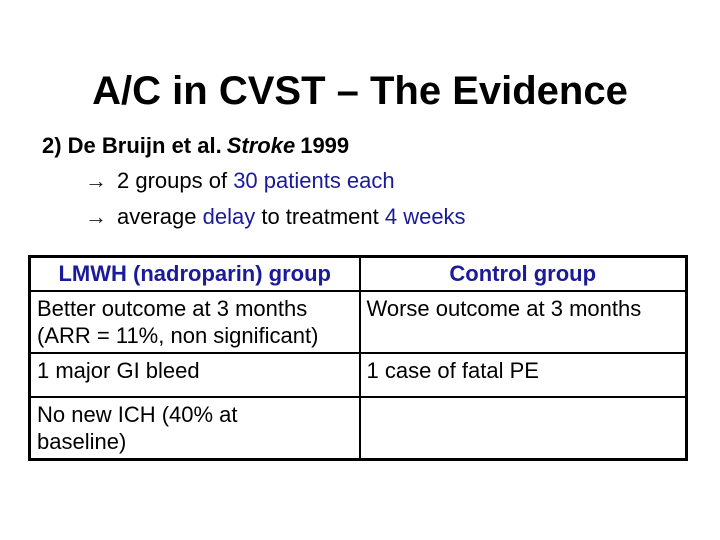 This screenshot has height=540, width=720. Describe the element at coordinates (523, 273) in the screenshot. I see `column-header-control: Control group` at that location.